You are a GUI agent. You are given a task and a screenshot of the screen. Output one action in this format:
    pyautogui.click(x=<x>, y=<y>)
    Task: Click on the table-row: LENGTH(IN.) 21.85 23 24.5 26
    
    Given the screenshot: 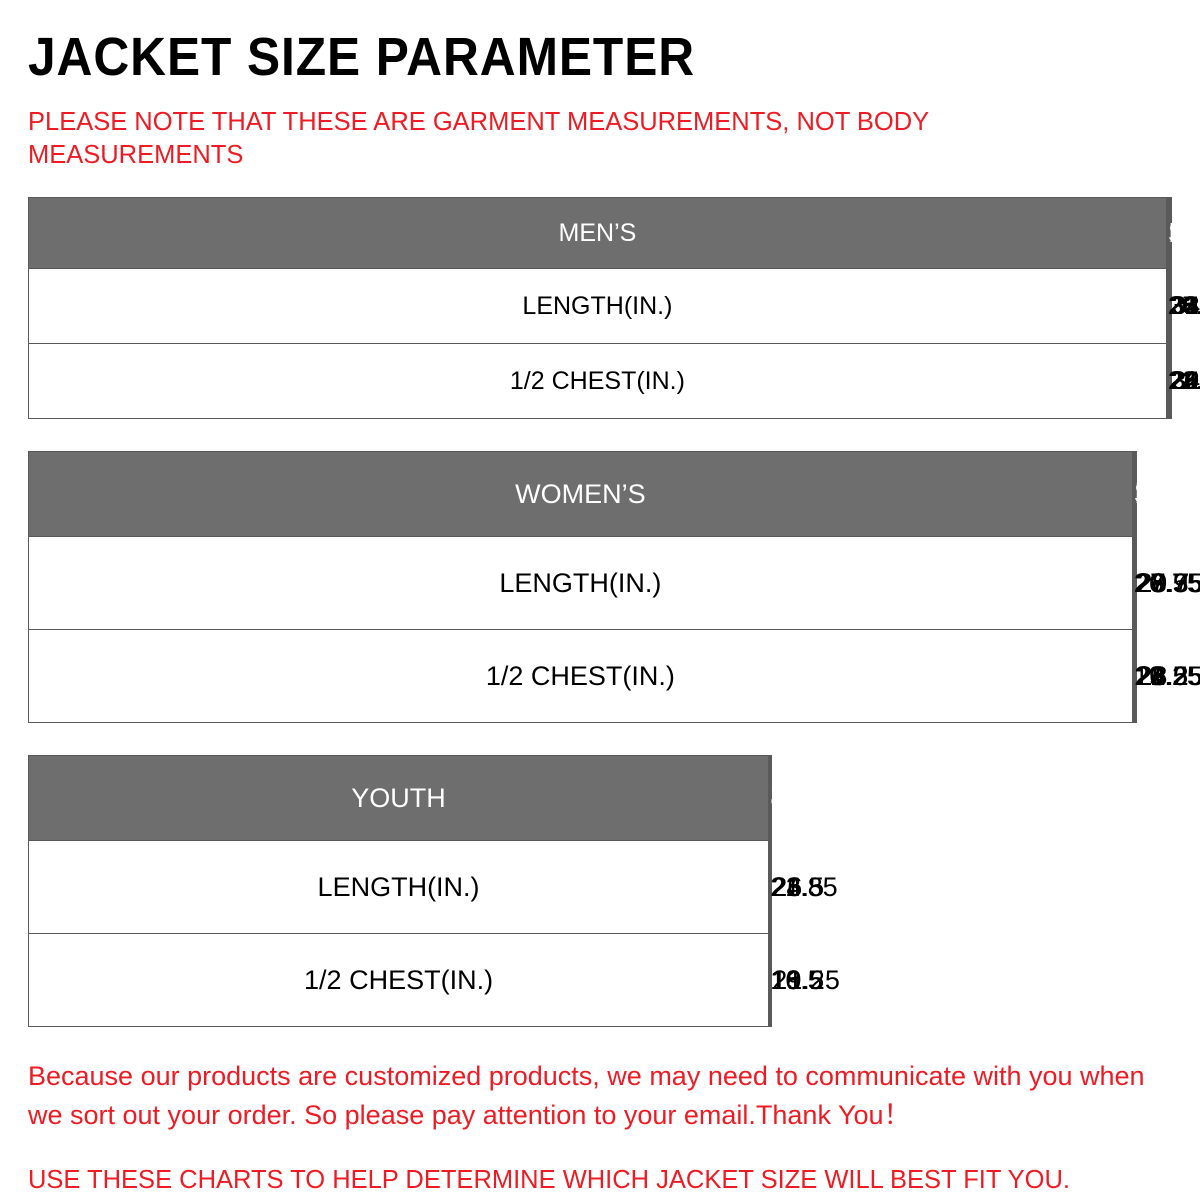 What is the action you would take?
    pyautogui.click(x=432, y=887)
    